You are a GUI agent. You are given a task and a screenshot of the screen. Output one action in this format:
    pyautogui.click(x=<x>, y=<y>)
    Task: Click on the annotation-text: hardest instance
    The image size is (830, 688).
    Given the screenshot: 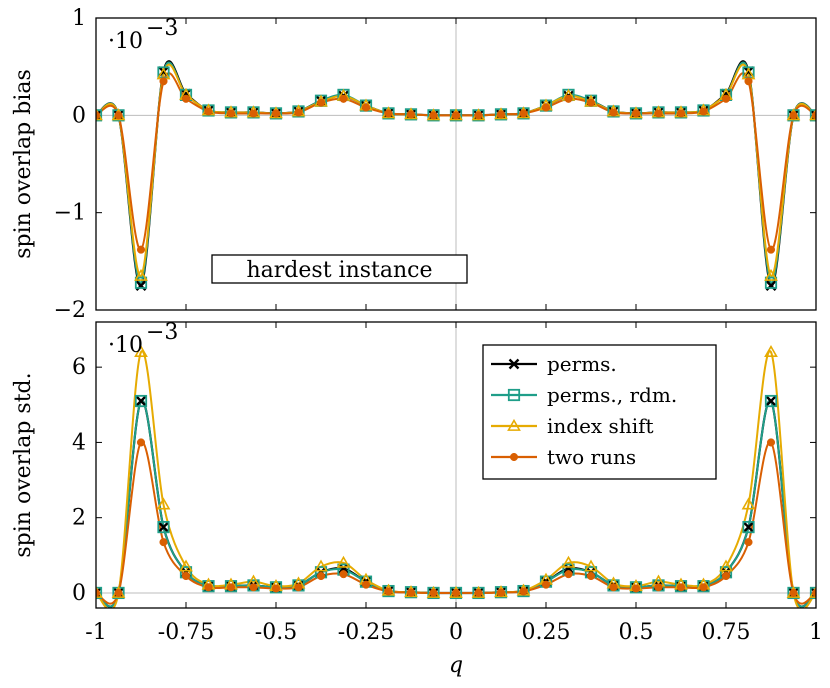 What is the action you would take?
    pyautogui.click(x=340, y=270)
    